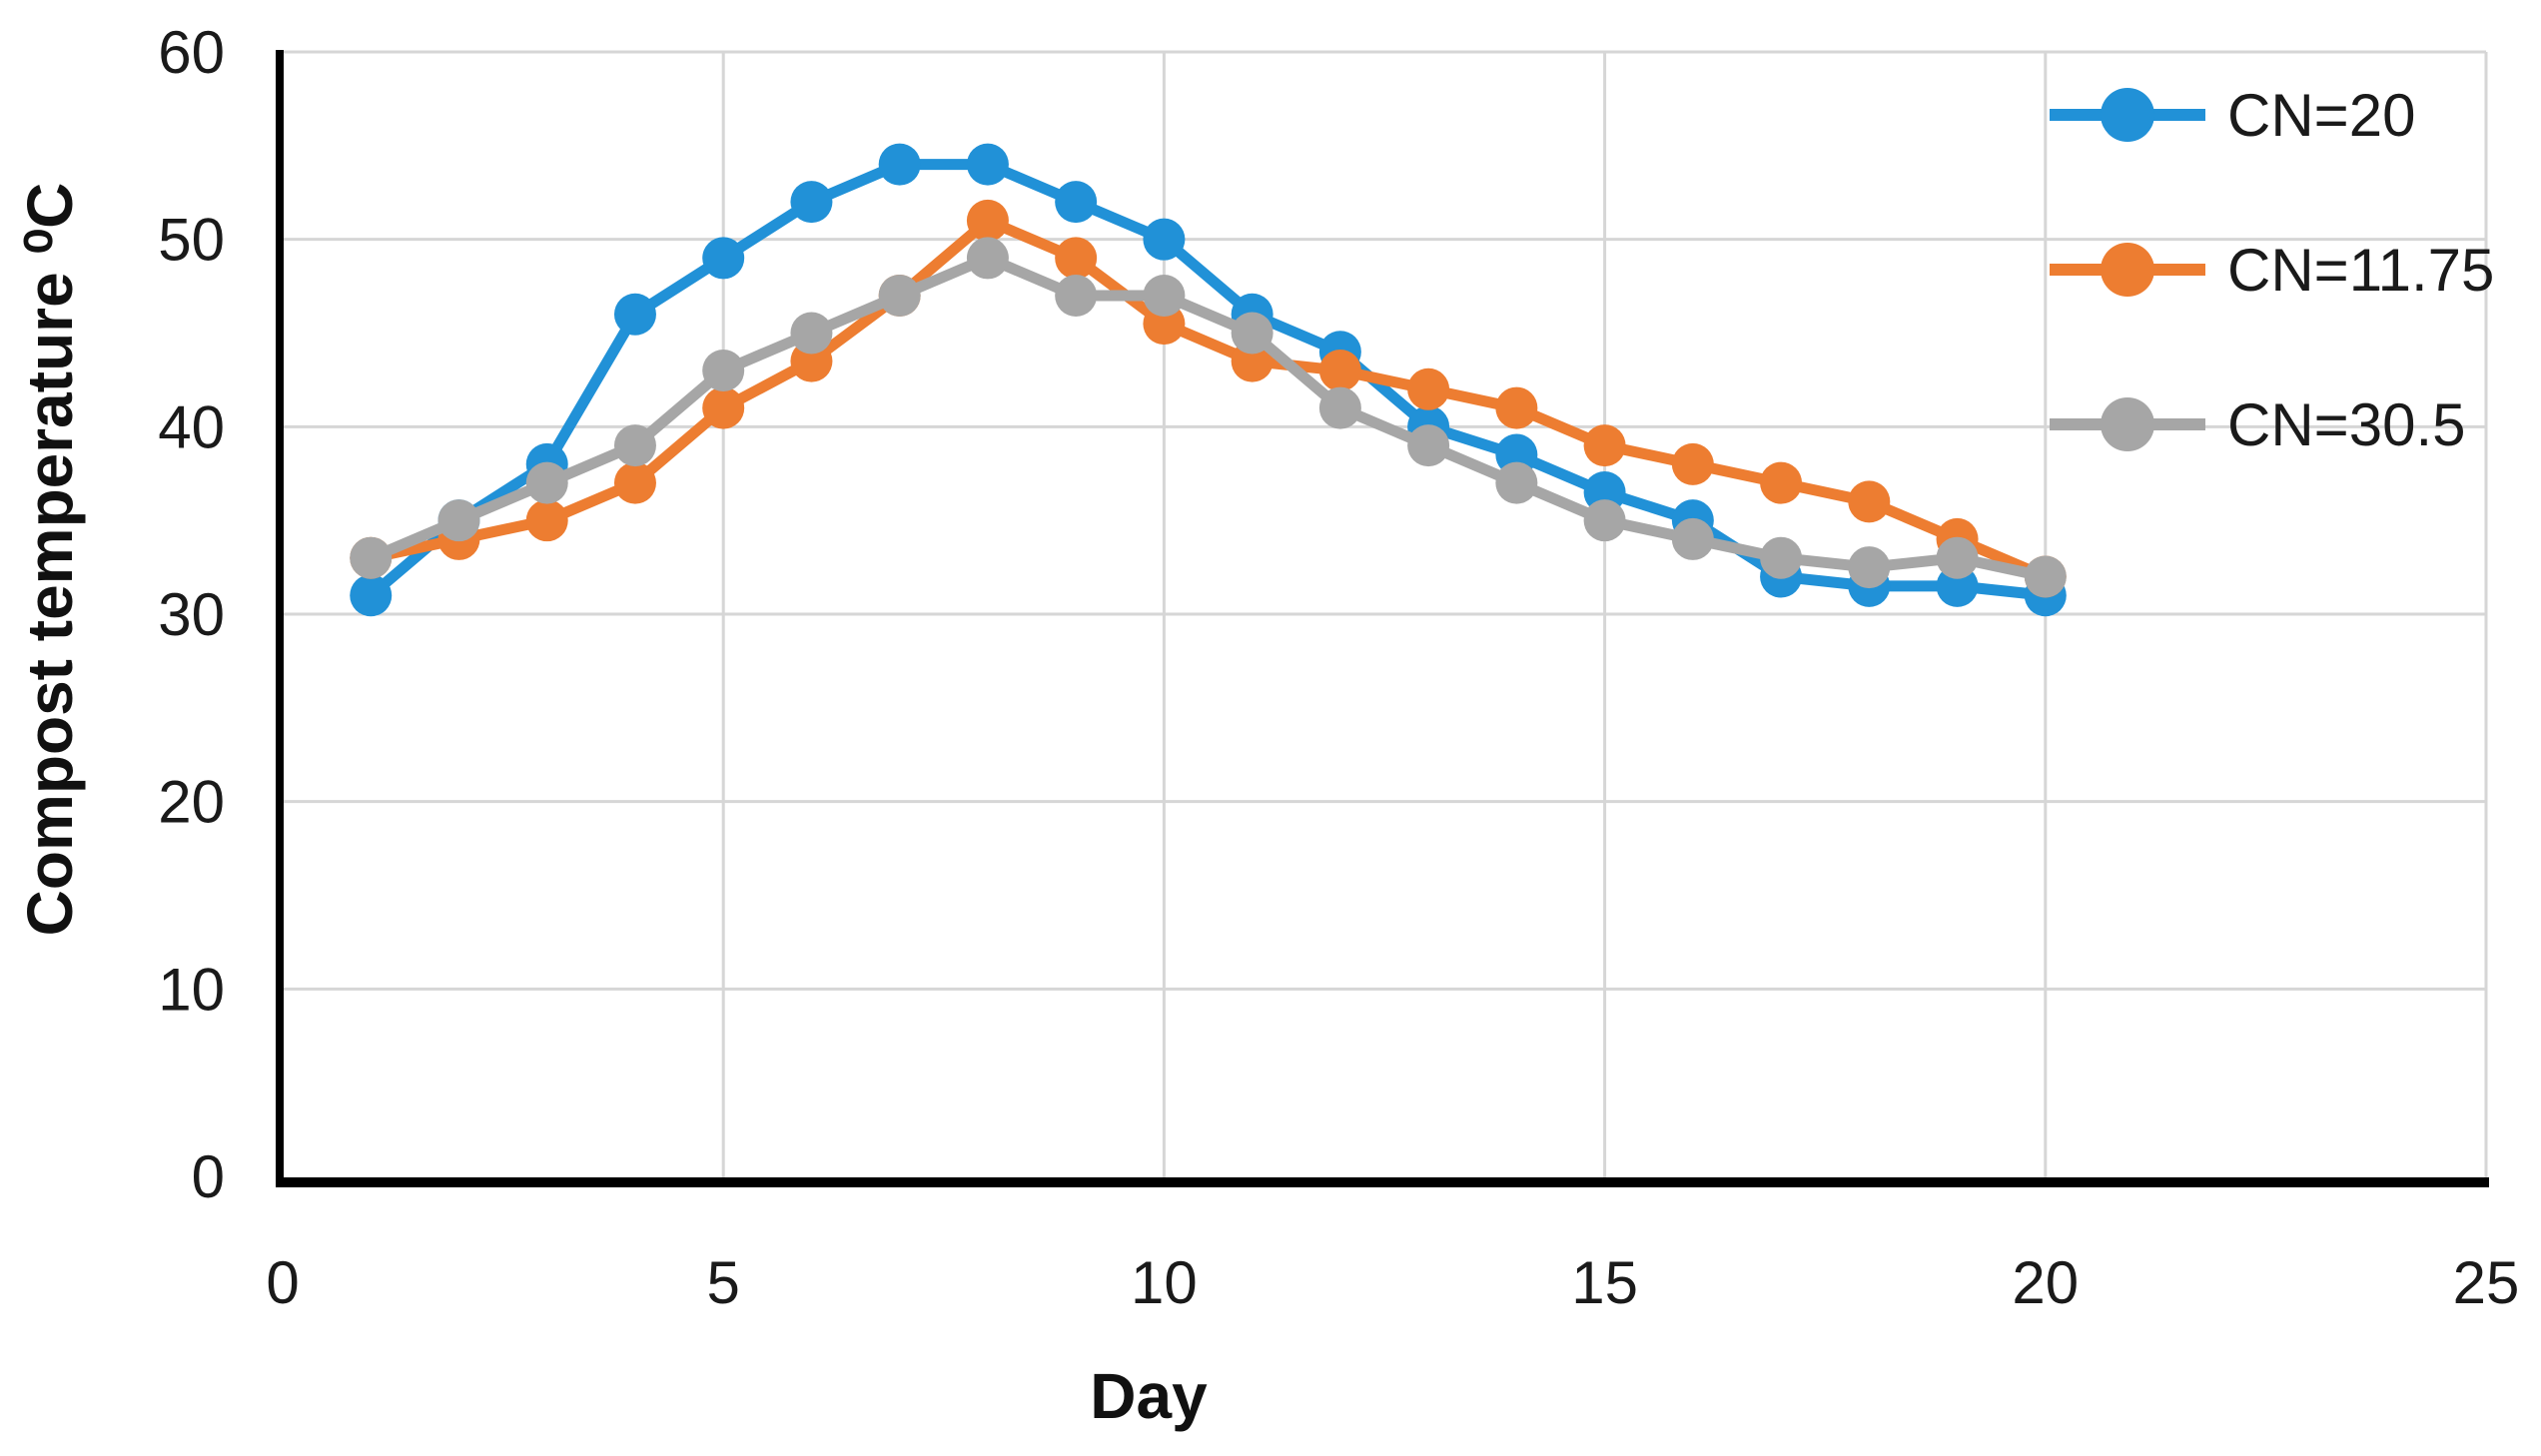 The image size is (2541, 1456). Describe the element at coordinates (1605, 1282) in the screenshot. I see `x-tick-label-15: 15` at that location.